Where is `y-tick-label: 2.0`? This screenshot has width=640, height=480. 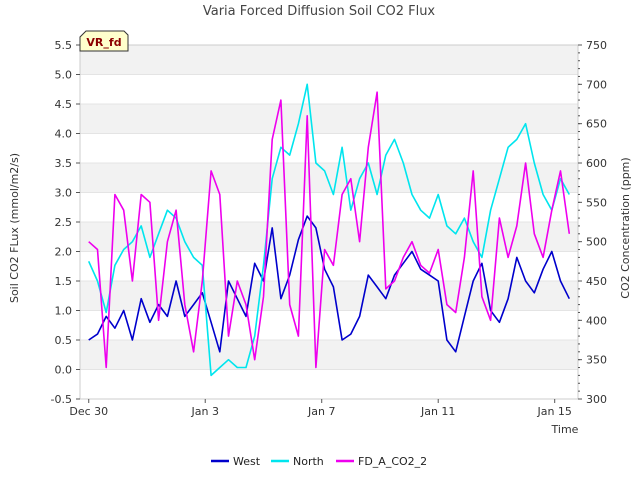 y-tick-label: 2.0 is located at coordinates (64, 252).